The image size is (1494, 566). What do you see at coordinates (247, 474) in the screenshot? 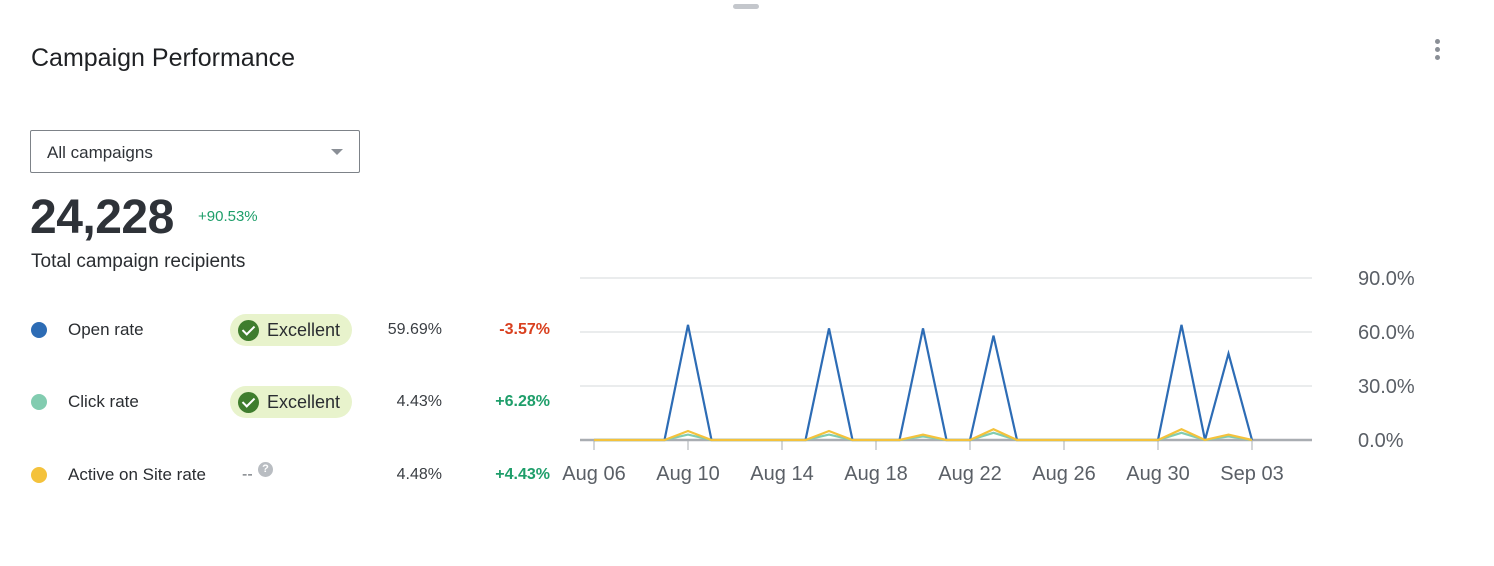
I see `benchmark-empty: --` at bounding box center [247, 474].